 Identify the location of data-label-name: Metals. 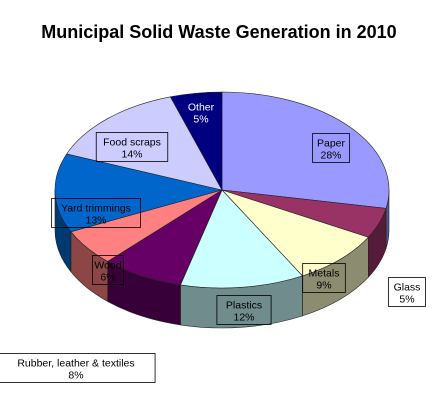
(324, 274).